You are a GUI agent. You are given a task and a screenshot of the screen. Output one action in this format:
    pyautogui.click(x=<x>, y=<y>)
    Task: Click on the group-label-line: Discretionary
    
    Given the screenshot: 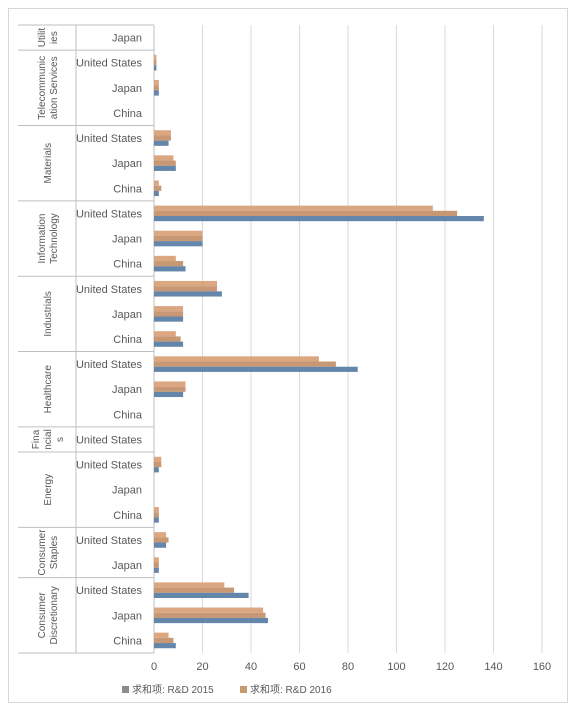 What is the action you would take?
    pyautogui.click(x=54, y=615)
    